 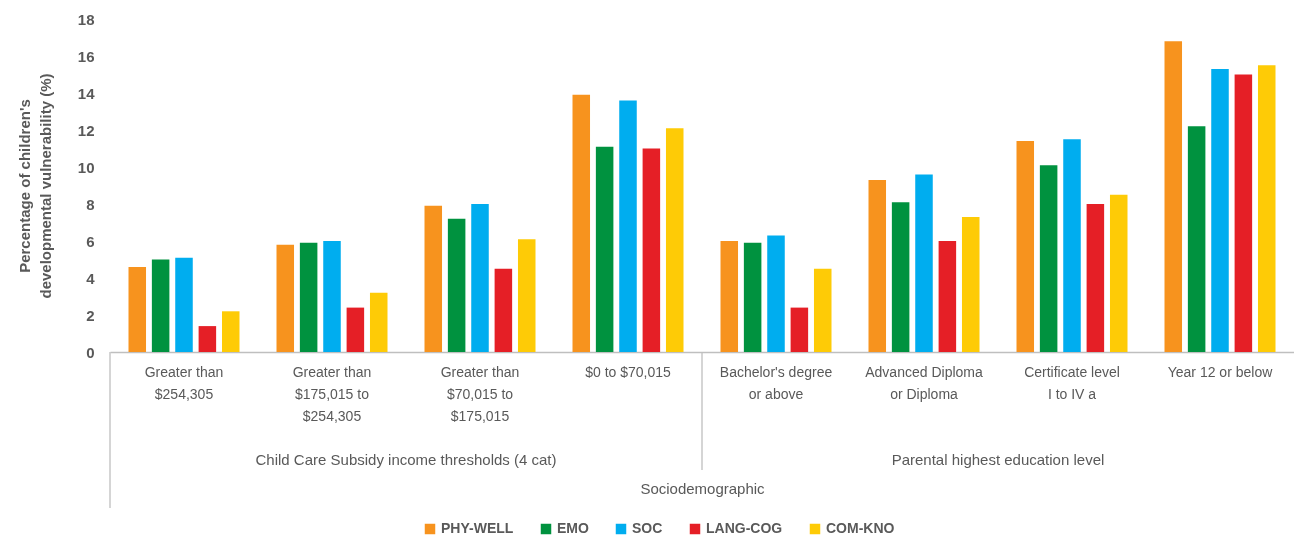 What do you see at coordinates (91, 278) in the screenshot?
I see `y-tick-label: 4` at bounding box center [91, 278].